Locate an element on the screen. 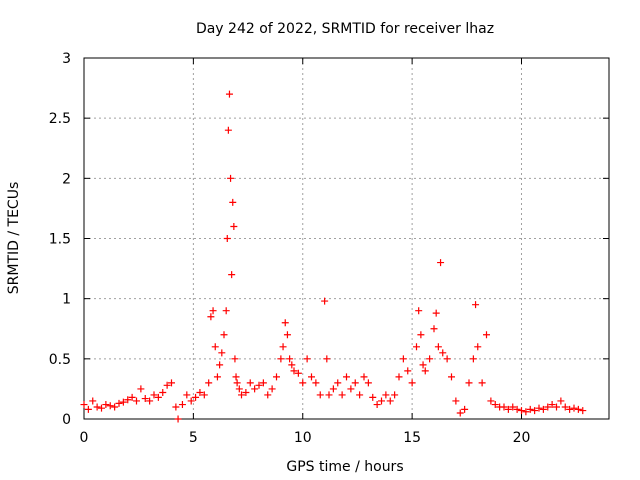 Image resolution: width=640 pixels, height=480 pixels. x-tick-label: 5 is located at coordinates (193, 438).